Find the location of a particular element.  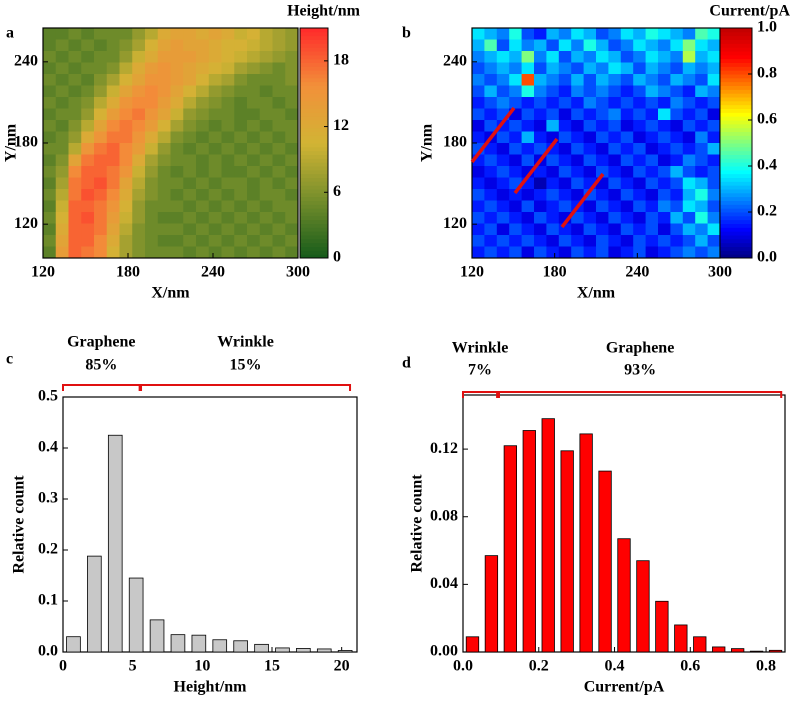

x-axis-title: Current/pA is located at coordinates (624, 687).